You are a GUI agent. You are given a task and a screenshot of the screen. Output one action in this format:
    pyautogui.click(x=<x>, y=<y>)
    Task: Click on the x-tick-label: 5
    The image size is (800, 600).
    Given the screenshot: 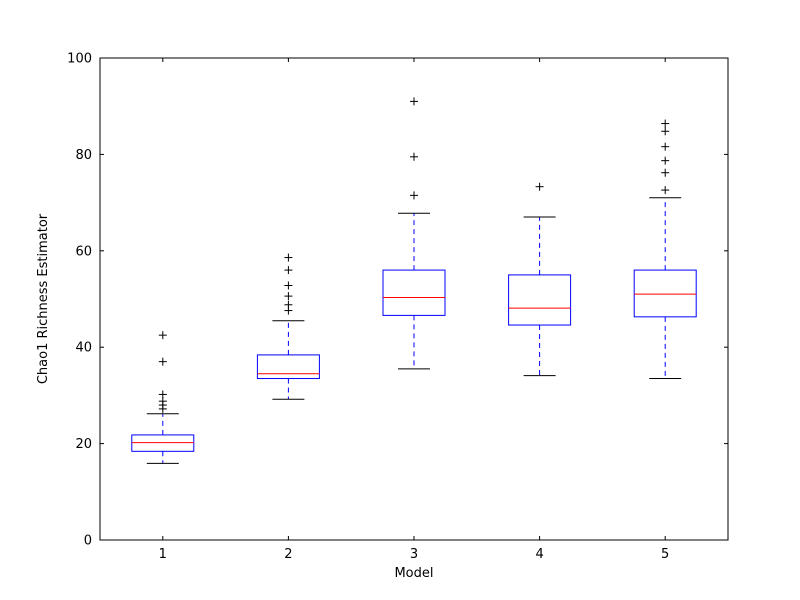 What is the action you would take?
    pyautogui.click(x=665, y=554)
    